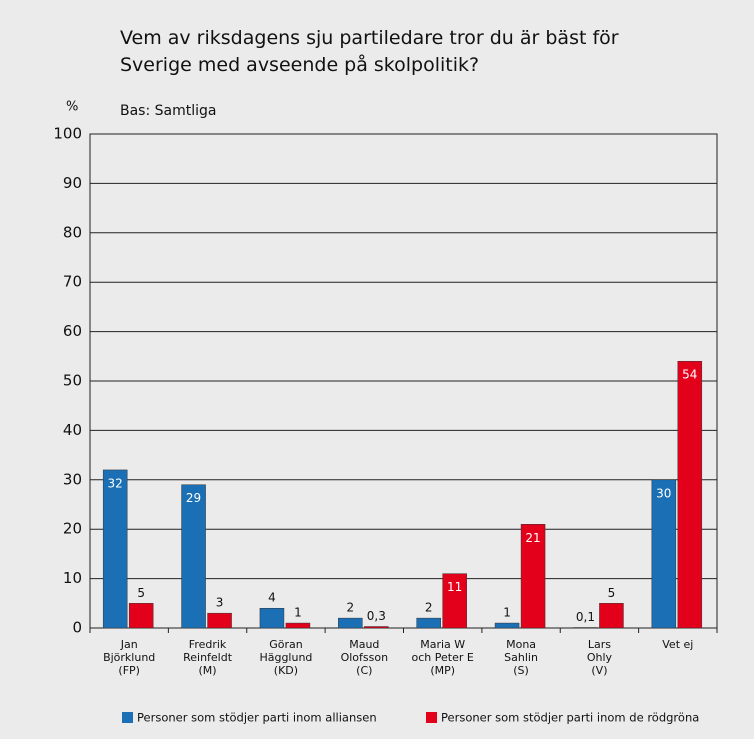  Describe the element at coordinates (585, 617) in the screenshot. I see `data-label: 0,1` at that location.